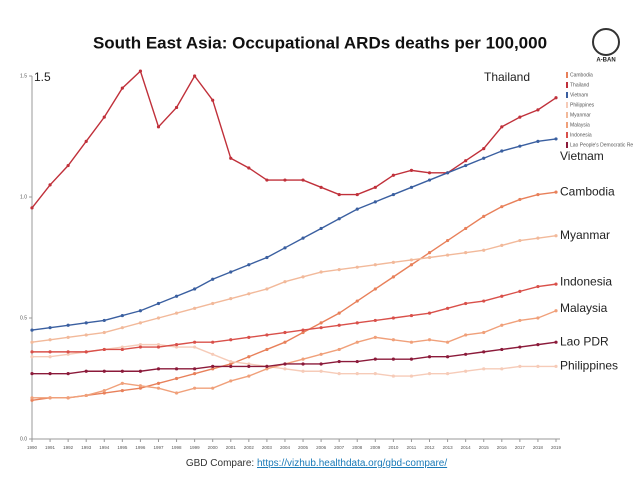 The height and width of the screenshot is (478, 633). Describe the element at coordinates (580, 115) in the screenshot. I see `legend-label: Myanmar` at that location.